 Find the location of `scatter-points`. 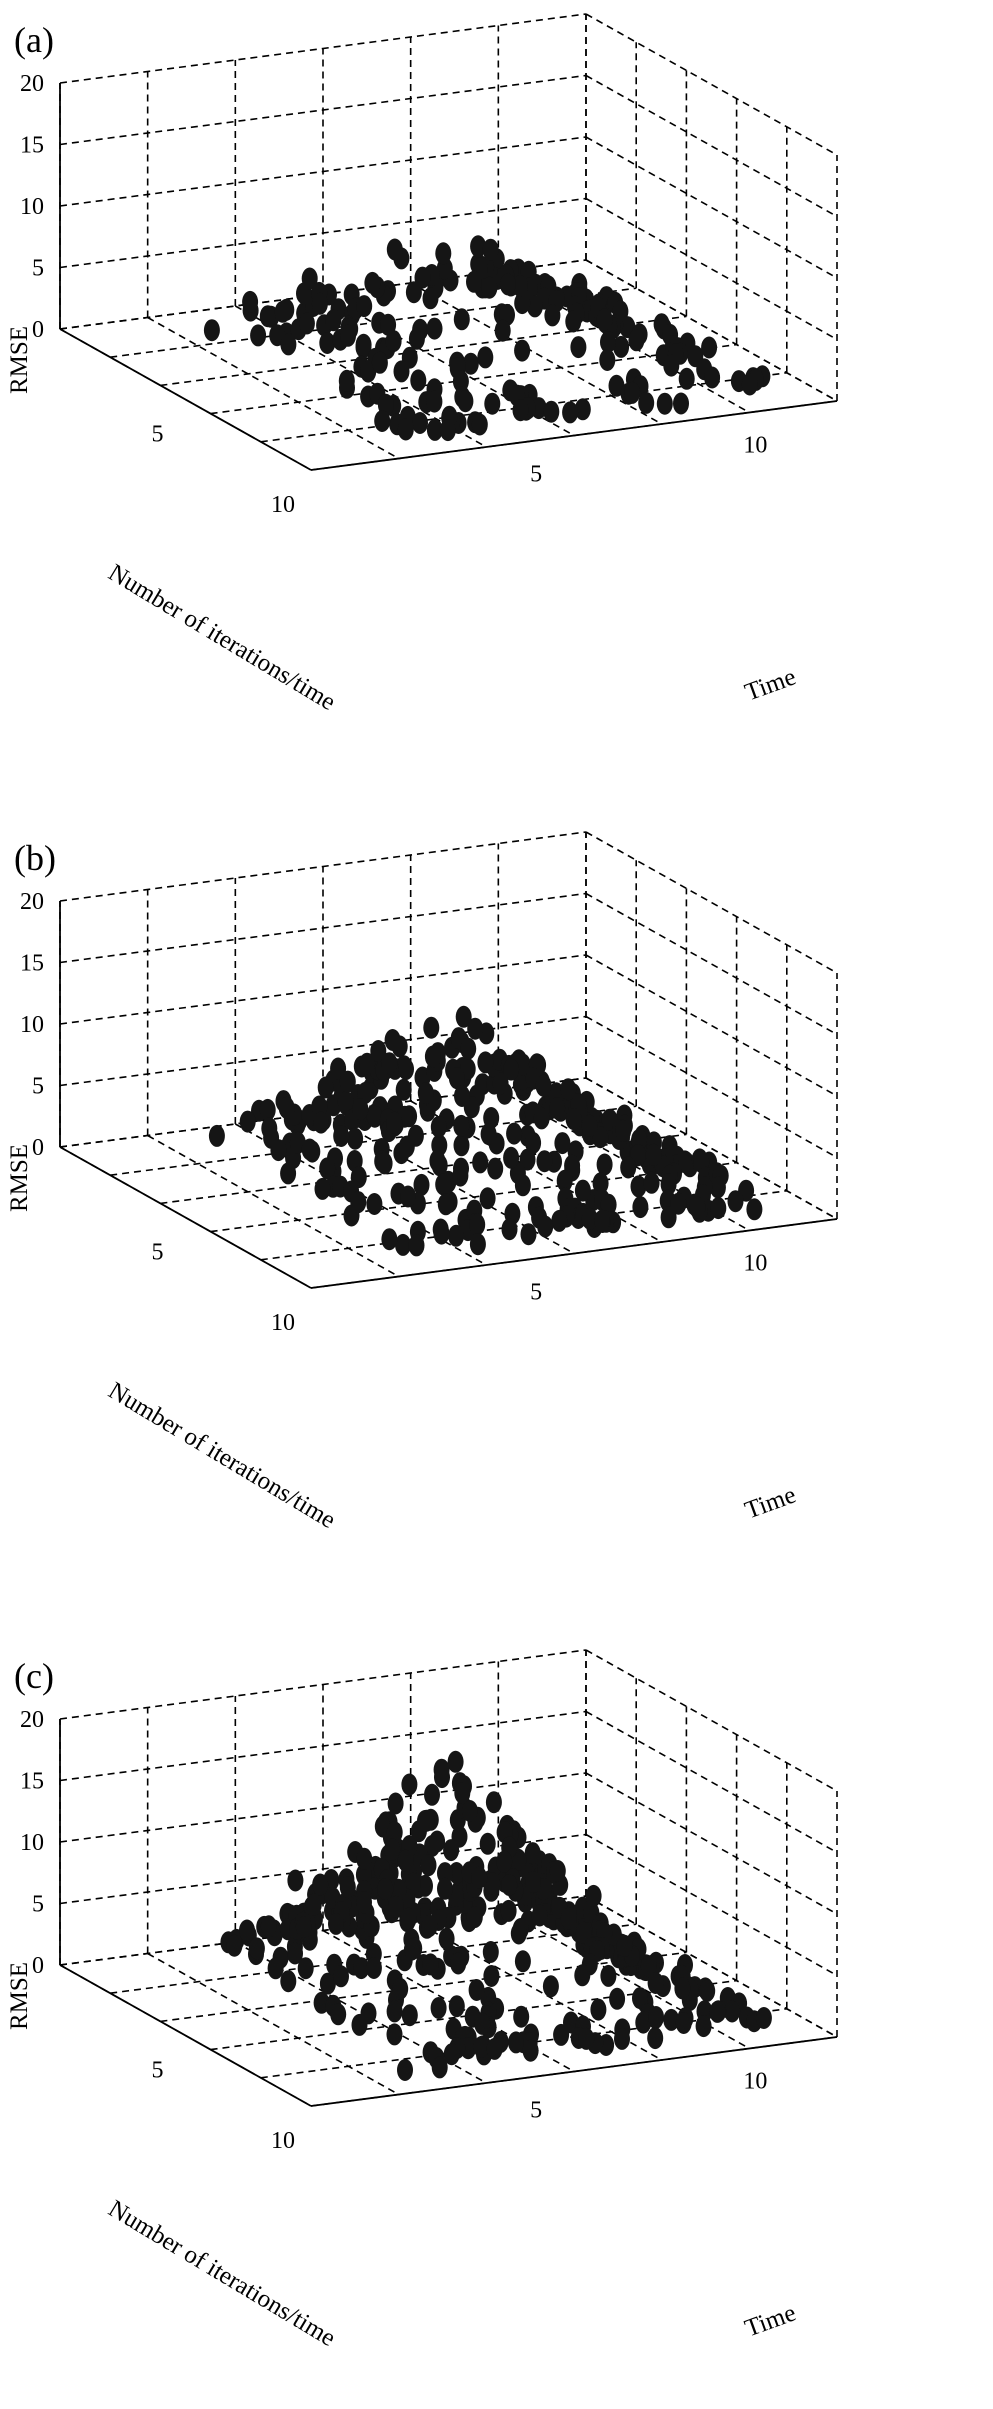

scatter-points is located at coordinates (485, 1131).